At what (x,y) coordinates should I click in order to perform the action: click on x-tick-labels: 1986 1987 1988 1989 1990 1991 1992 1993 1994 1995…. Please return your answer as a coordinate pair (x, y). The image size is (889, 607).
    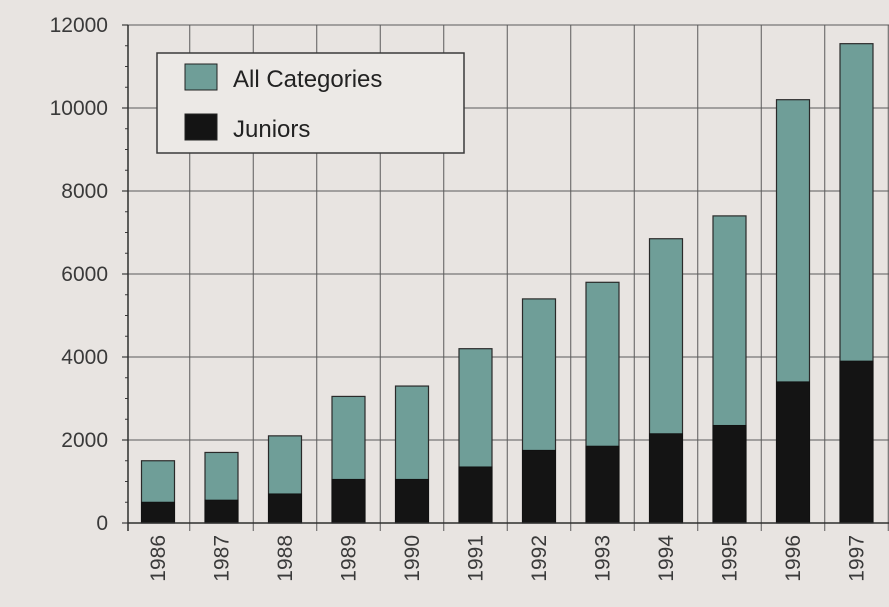
    Looking at the image, I should click on (508, 558).